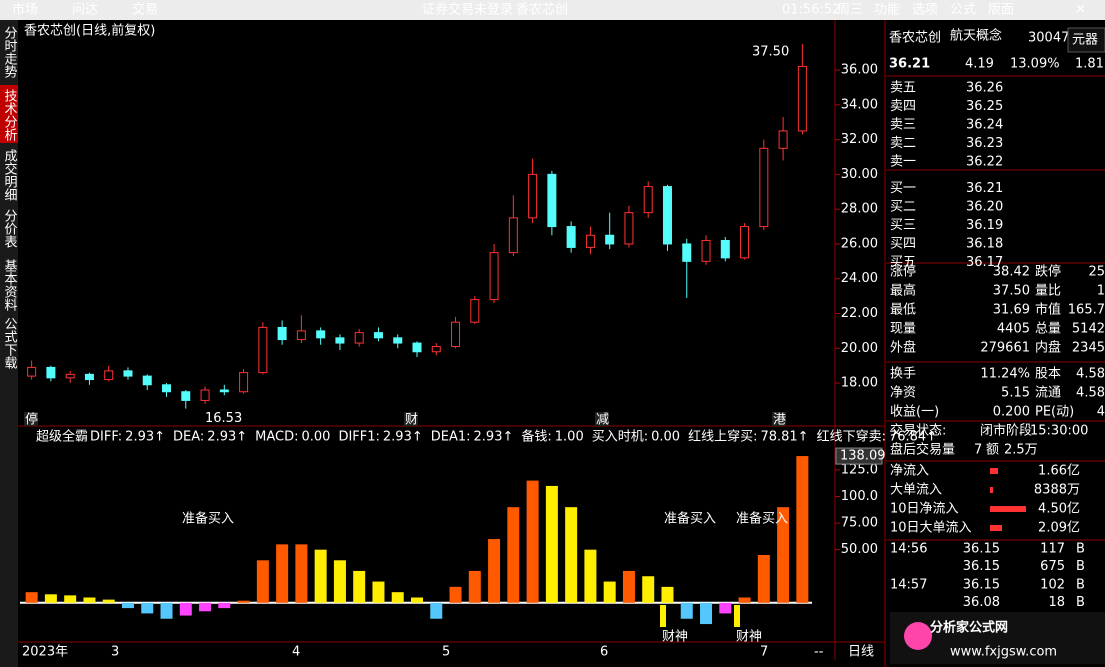 This screenshot has height=667, width=1105. What do you see at coordinates (903, 143) in the screenshot?
I see `book-label: 卖二` at bounding box center [903, 143].